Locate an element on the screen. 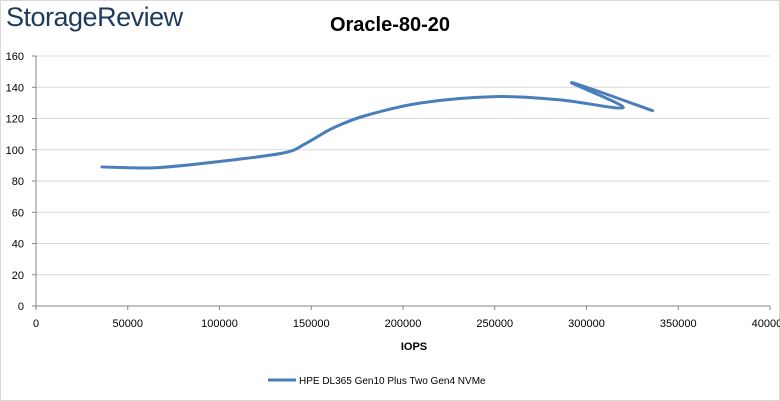 This screenshot has height=401, width=780. storagereview-logo: StorageReview is located at coordinates (94, 17).